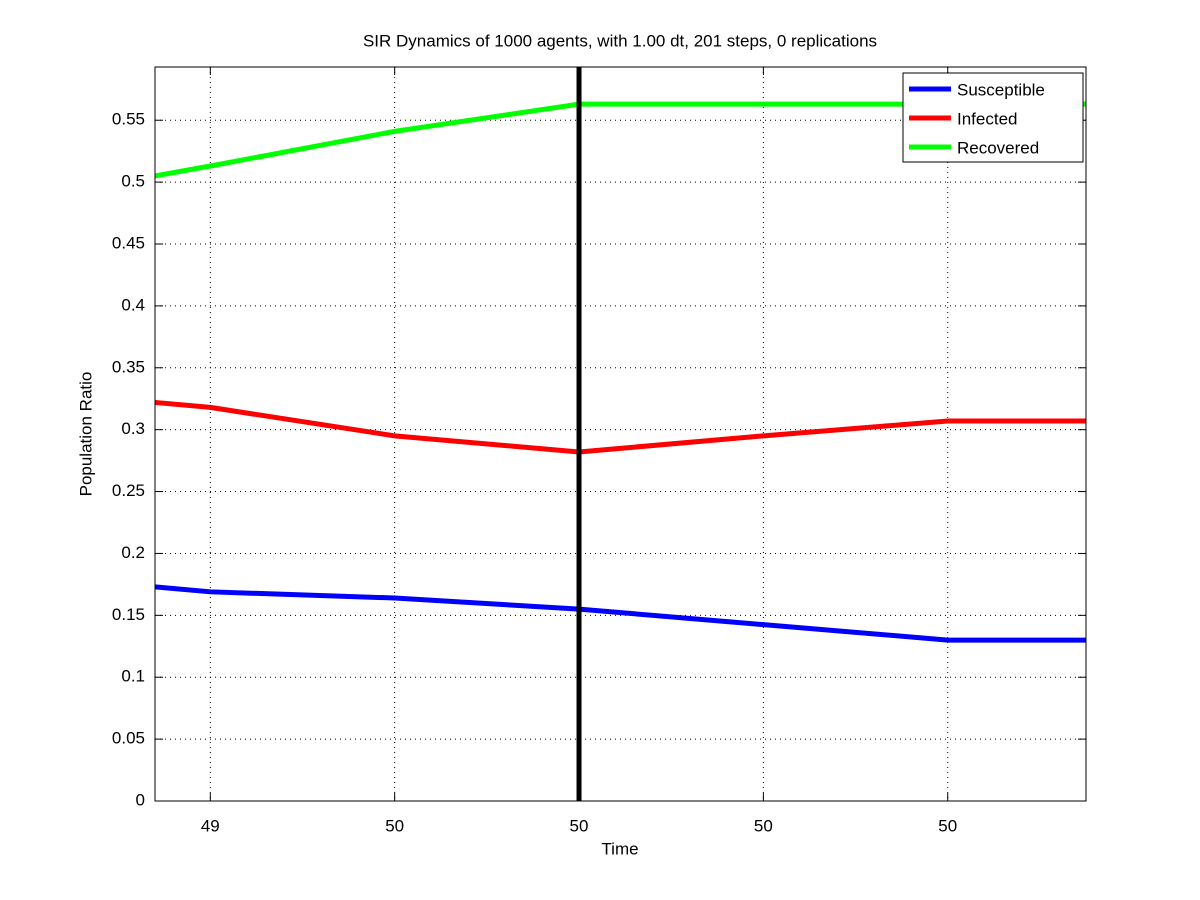  I want to click on x-axis-label: Time, so click(619, 848).